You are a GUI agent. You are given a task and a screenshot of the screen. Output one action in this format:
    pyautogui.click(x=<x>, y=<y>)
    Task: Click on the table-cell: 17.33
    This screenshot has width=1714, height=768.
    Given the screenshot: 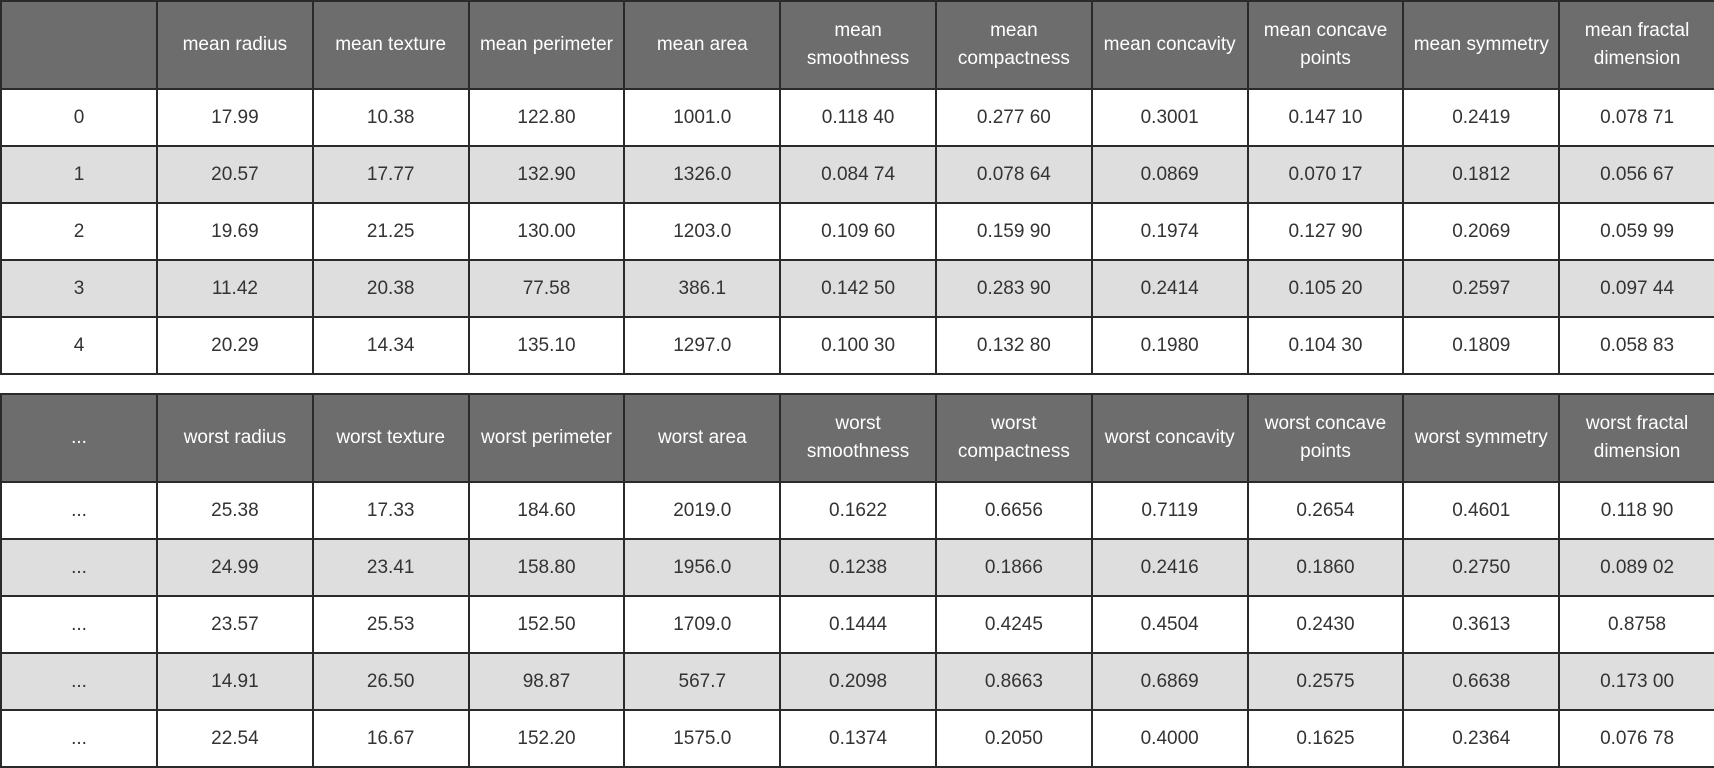 What is the action you would take?
    pyautogui.click(x=390, y=510)
    